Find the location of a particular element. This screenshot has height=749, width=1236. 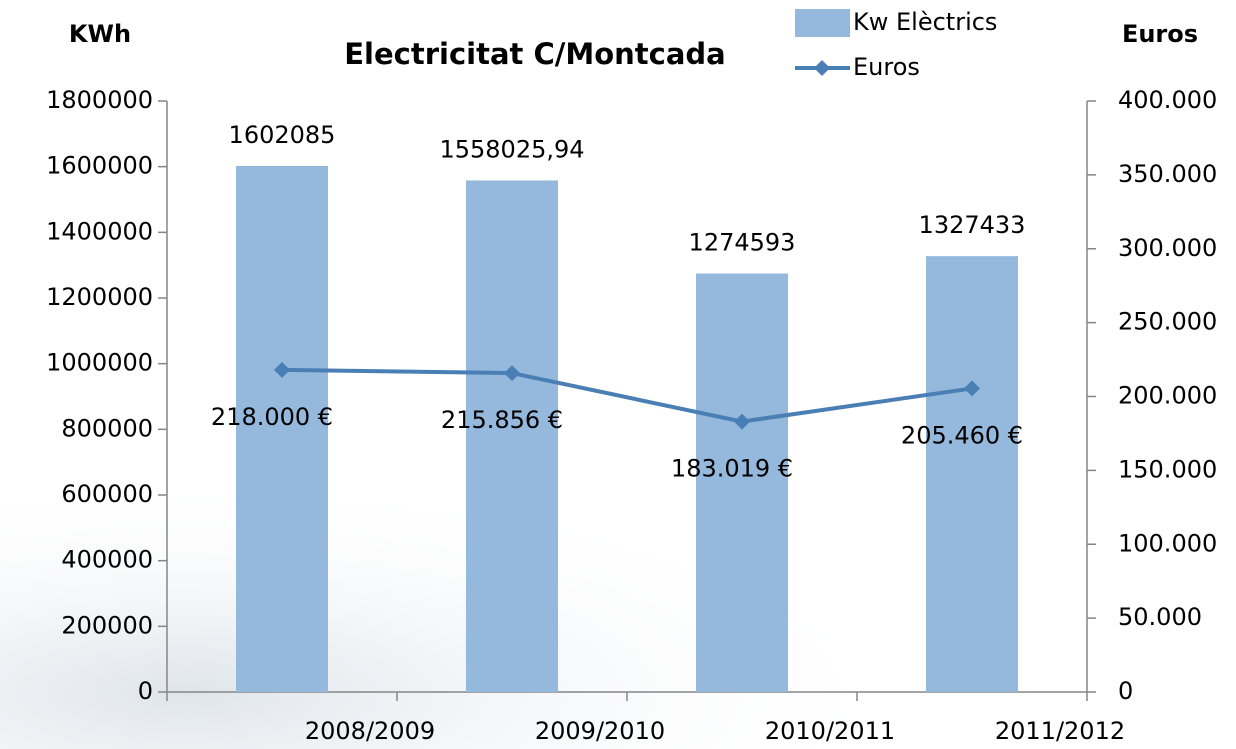

line-label: 183.019 € is located at coordinates (732, 469).